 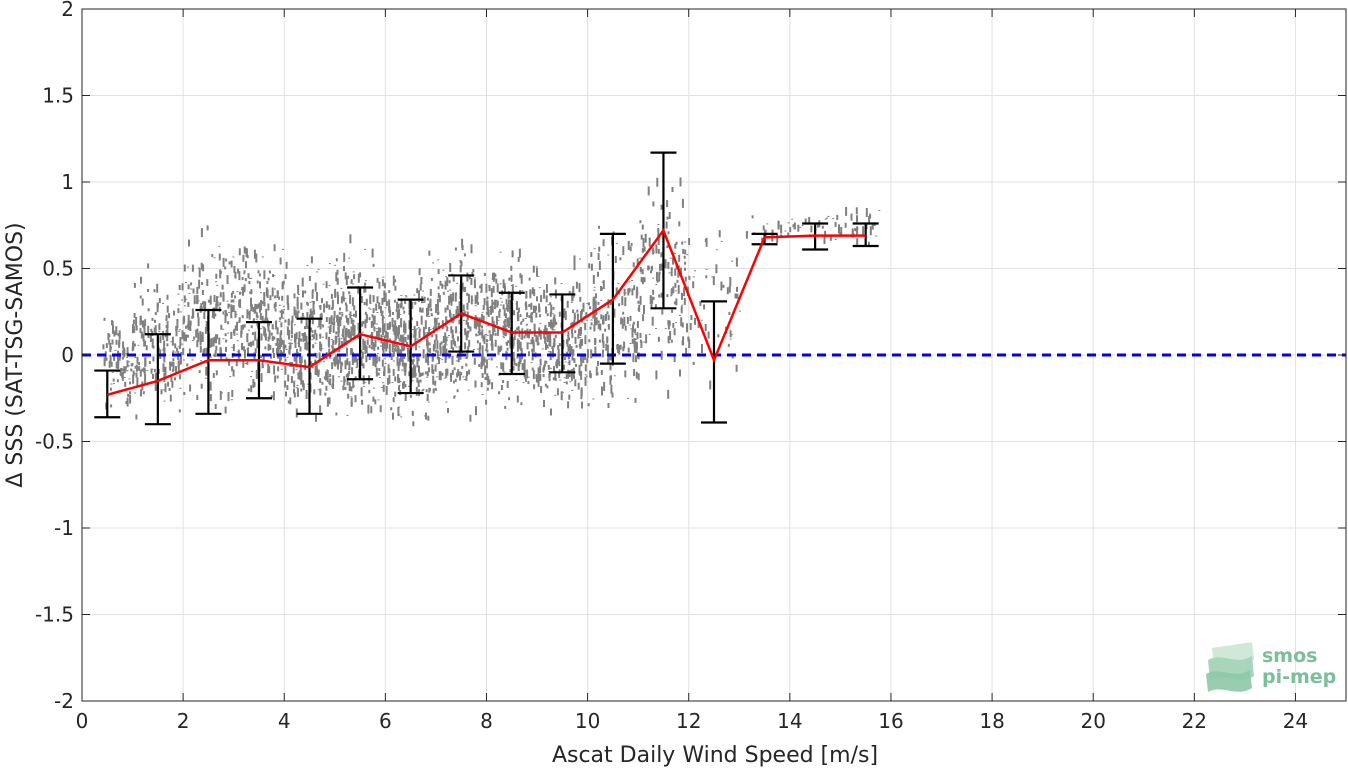 What do you see at coordinates (284, 721) in the screenshot?
I see `x-tick-label: 4` at bounding box center [284, 721].